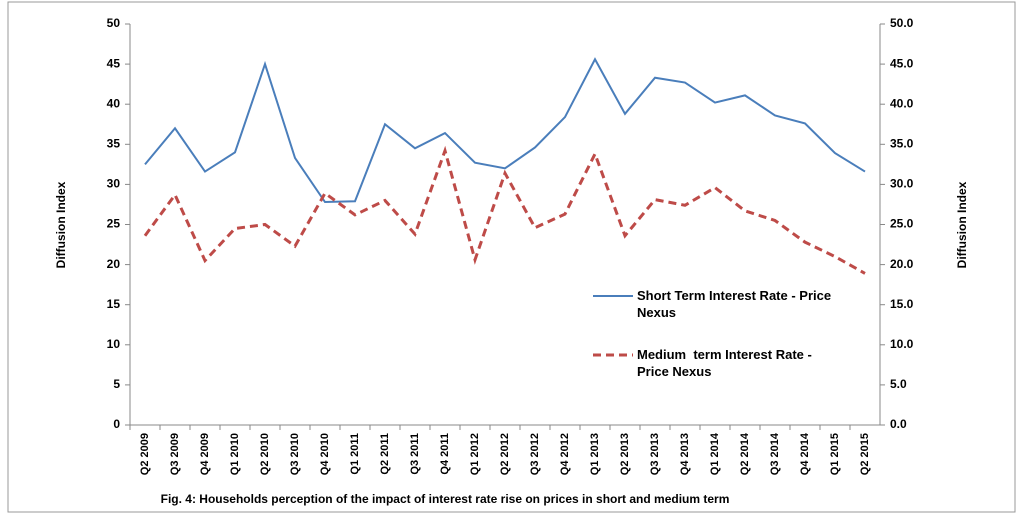 The height and width of the screenshot is (518, 1025). Describe the element at coordinates (505, 454) in the screenshot. I see `x-tick-label: Q2 2012` at that location.